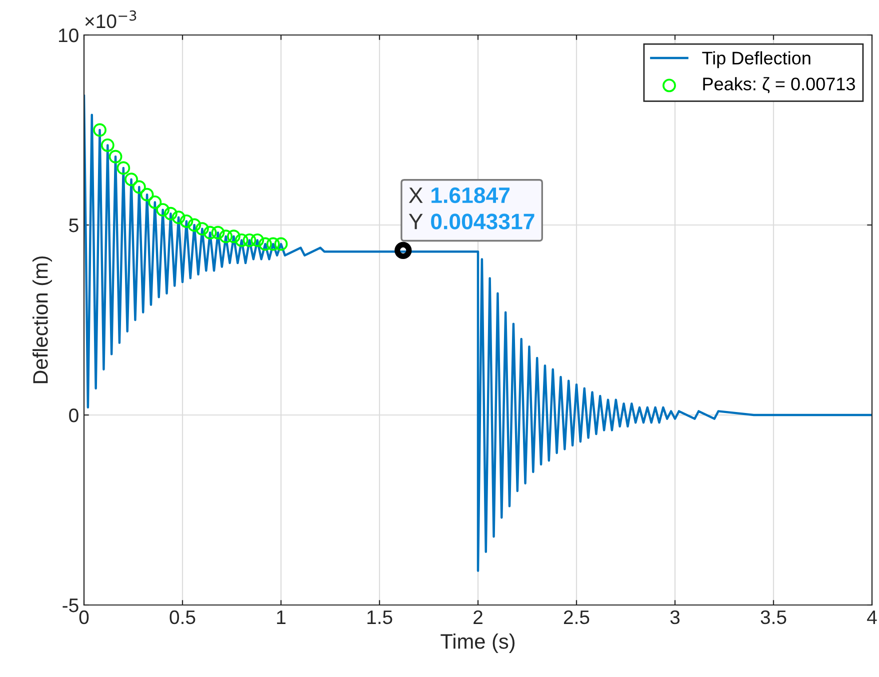  Describe the element at coordinates (70, 605) in the screenshot. I see `y-tick-label: -5` at that location.